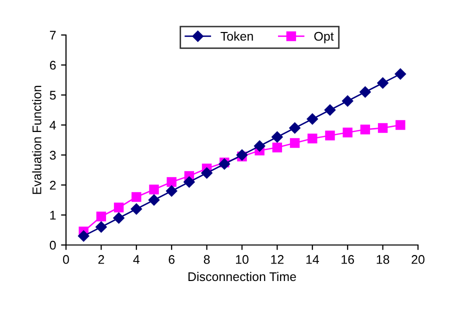 This screenshot has height=320, width=455. I want to click on y-tick-label: 0, so click(53, 245).